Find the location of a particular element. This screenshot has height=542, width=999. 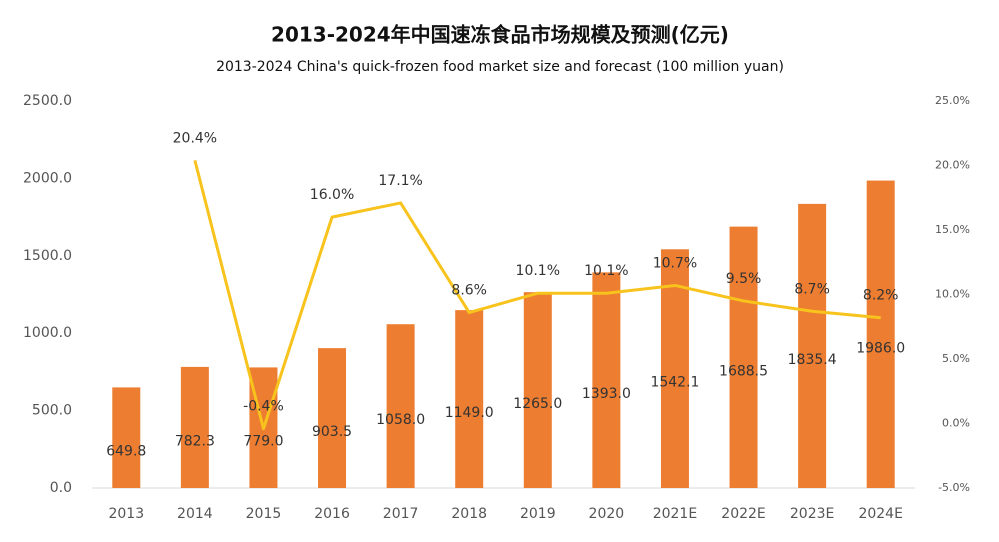

line-label: 17.1% is located at coordinates (400, 181).